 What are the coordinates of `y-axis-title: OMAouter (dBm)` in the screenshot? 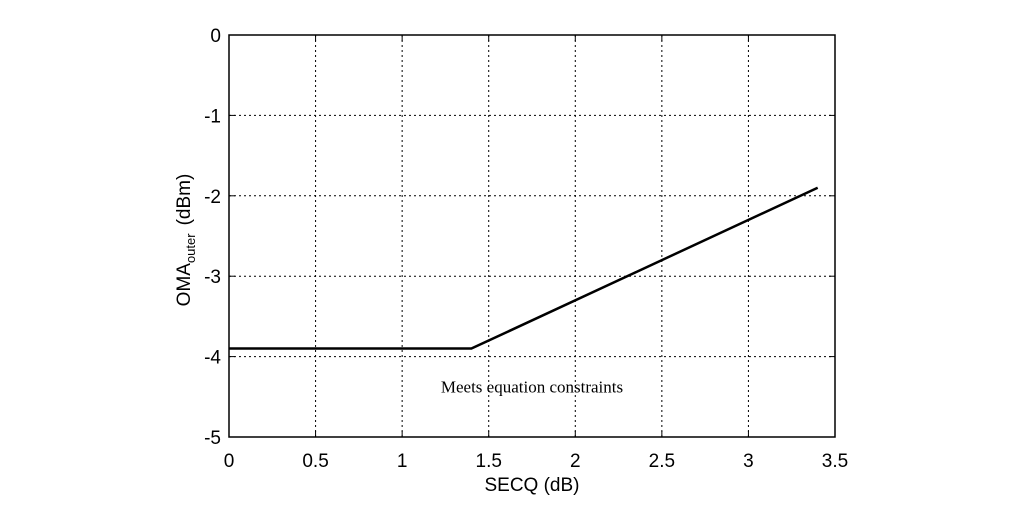 It's located at (186, 240).